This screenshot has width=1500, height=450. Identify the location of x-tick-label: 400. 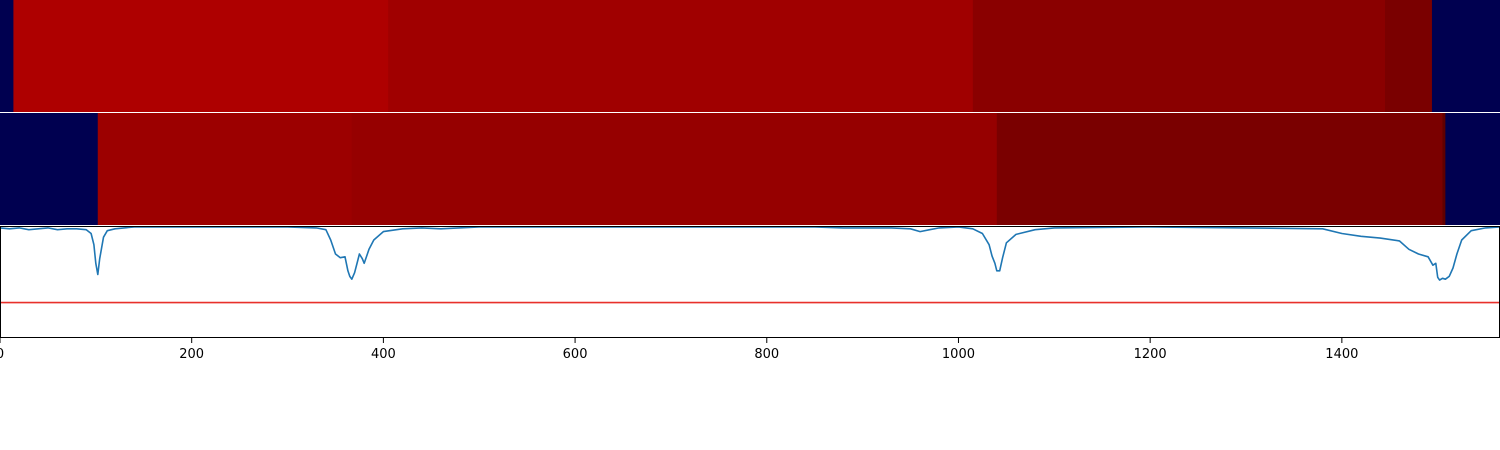
(383, 354).